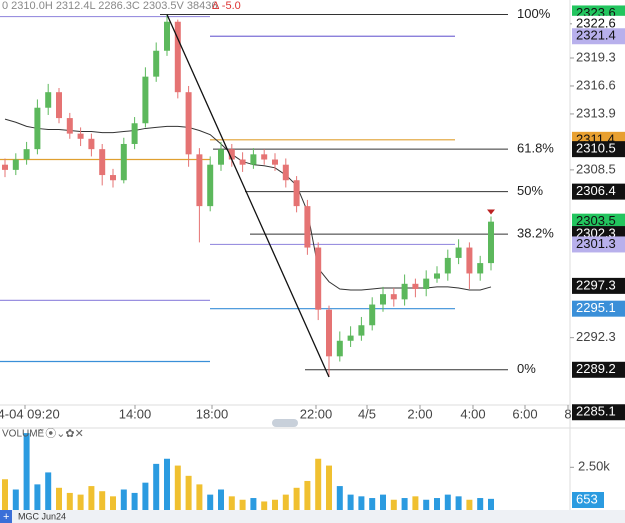 Image resolution: width=625 pixels, height=523 pixels. What do you see at coordinates (30, 413) in the screenshot?
I see `x-tick-label: 04-04 09:20` at bounding box center [30, 413].